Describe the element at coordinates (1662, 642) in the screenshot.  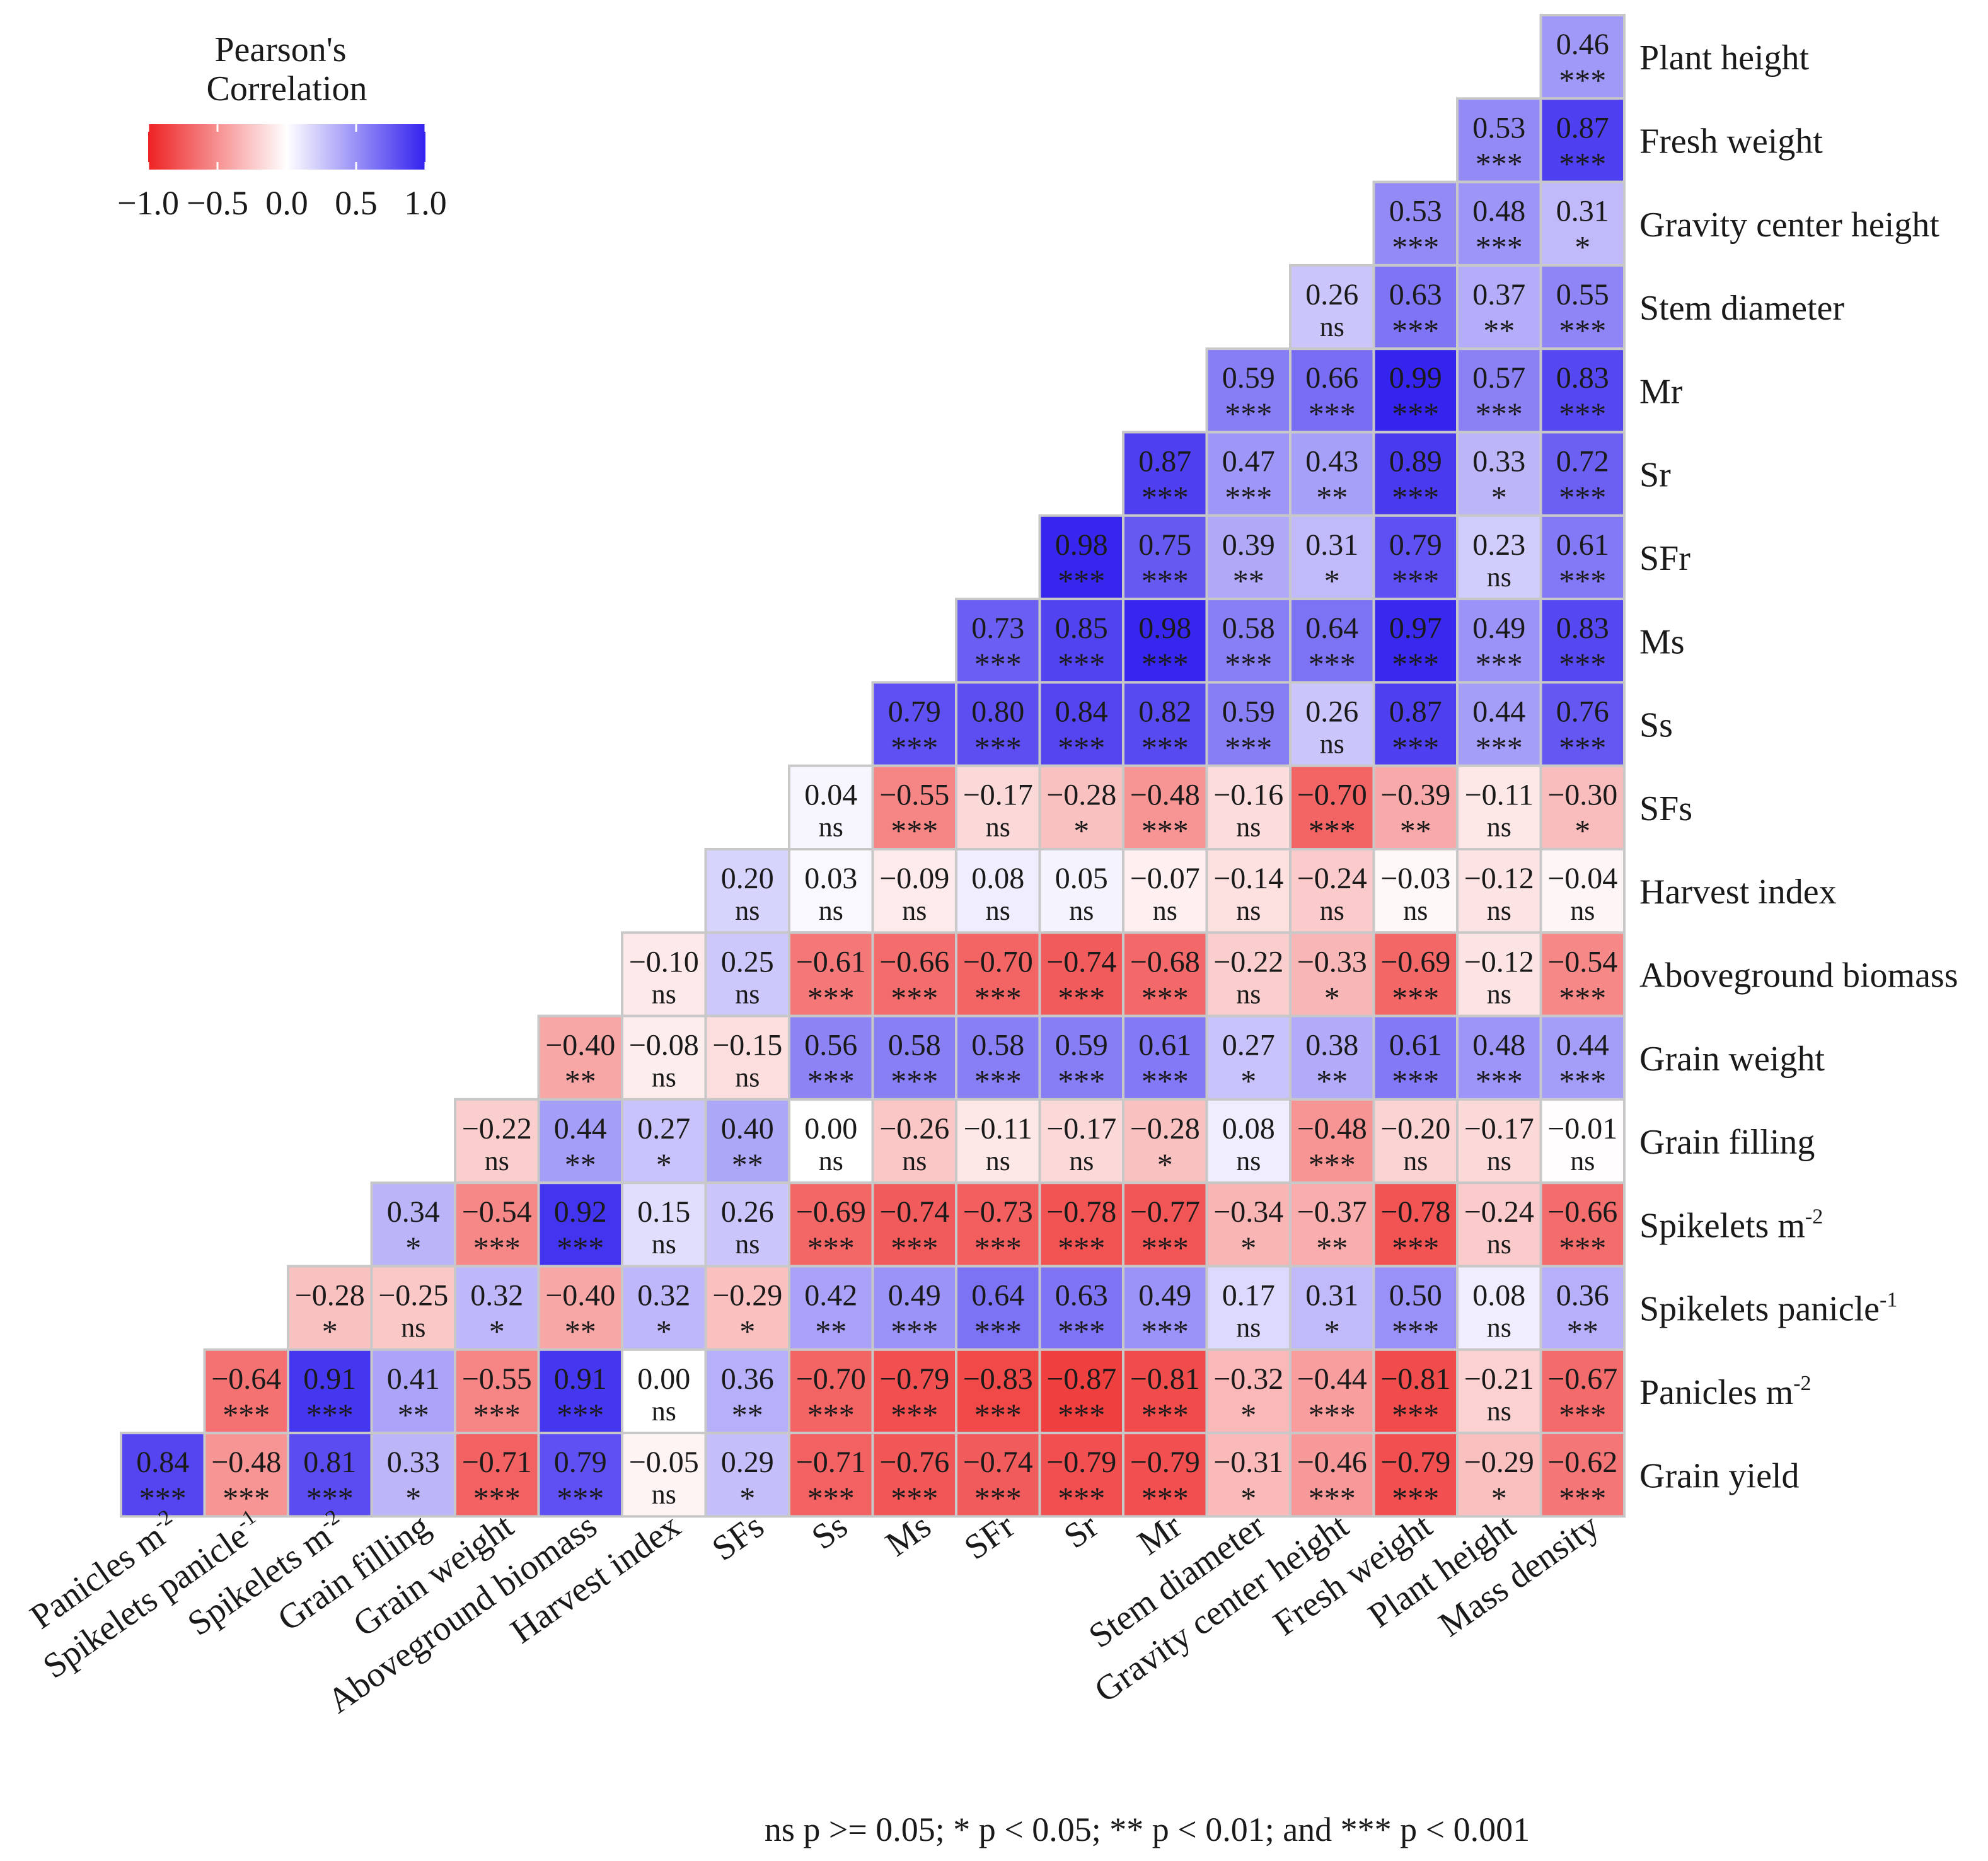
I see `row-label: Ms` at that location.